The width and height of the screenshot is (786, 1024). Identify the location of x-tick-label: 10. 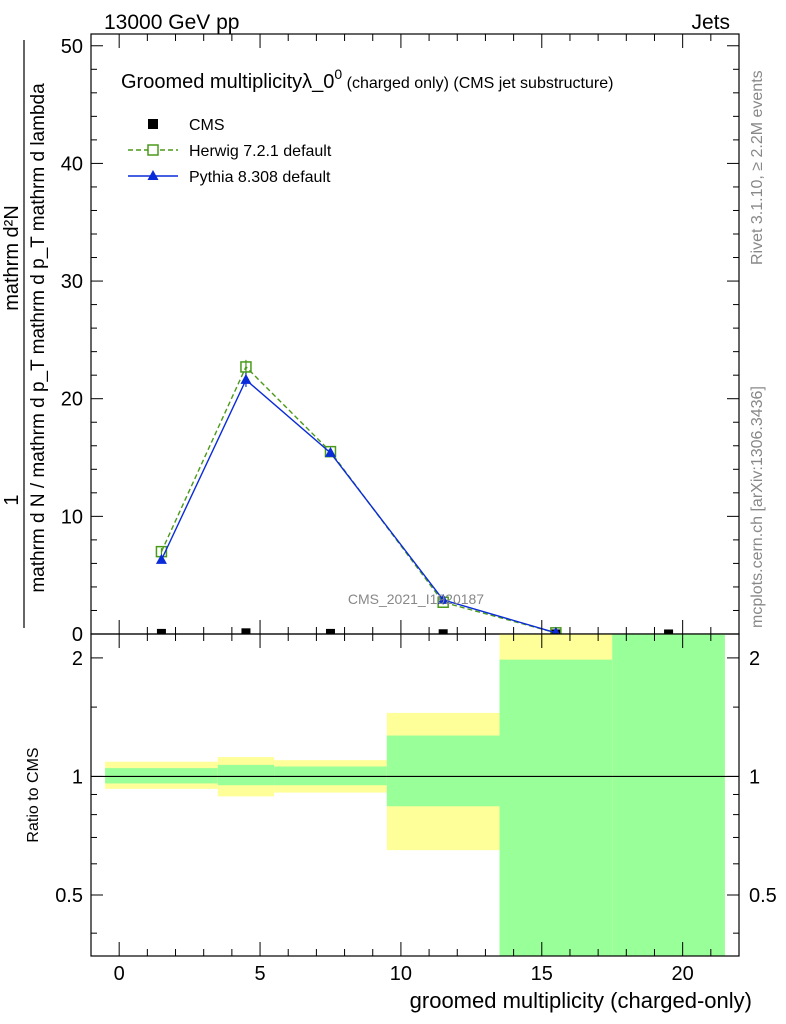
(401, 974).